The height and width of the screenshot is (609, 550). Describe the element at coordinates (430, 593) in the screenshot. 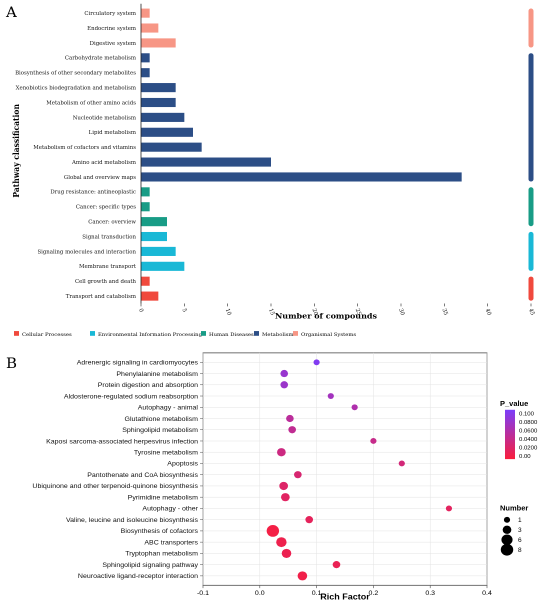

I see `x-tick-label-b: 0.3` at that location.